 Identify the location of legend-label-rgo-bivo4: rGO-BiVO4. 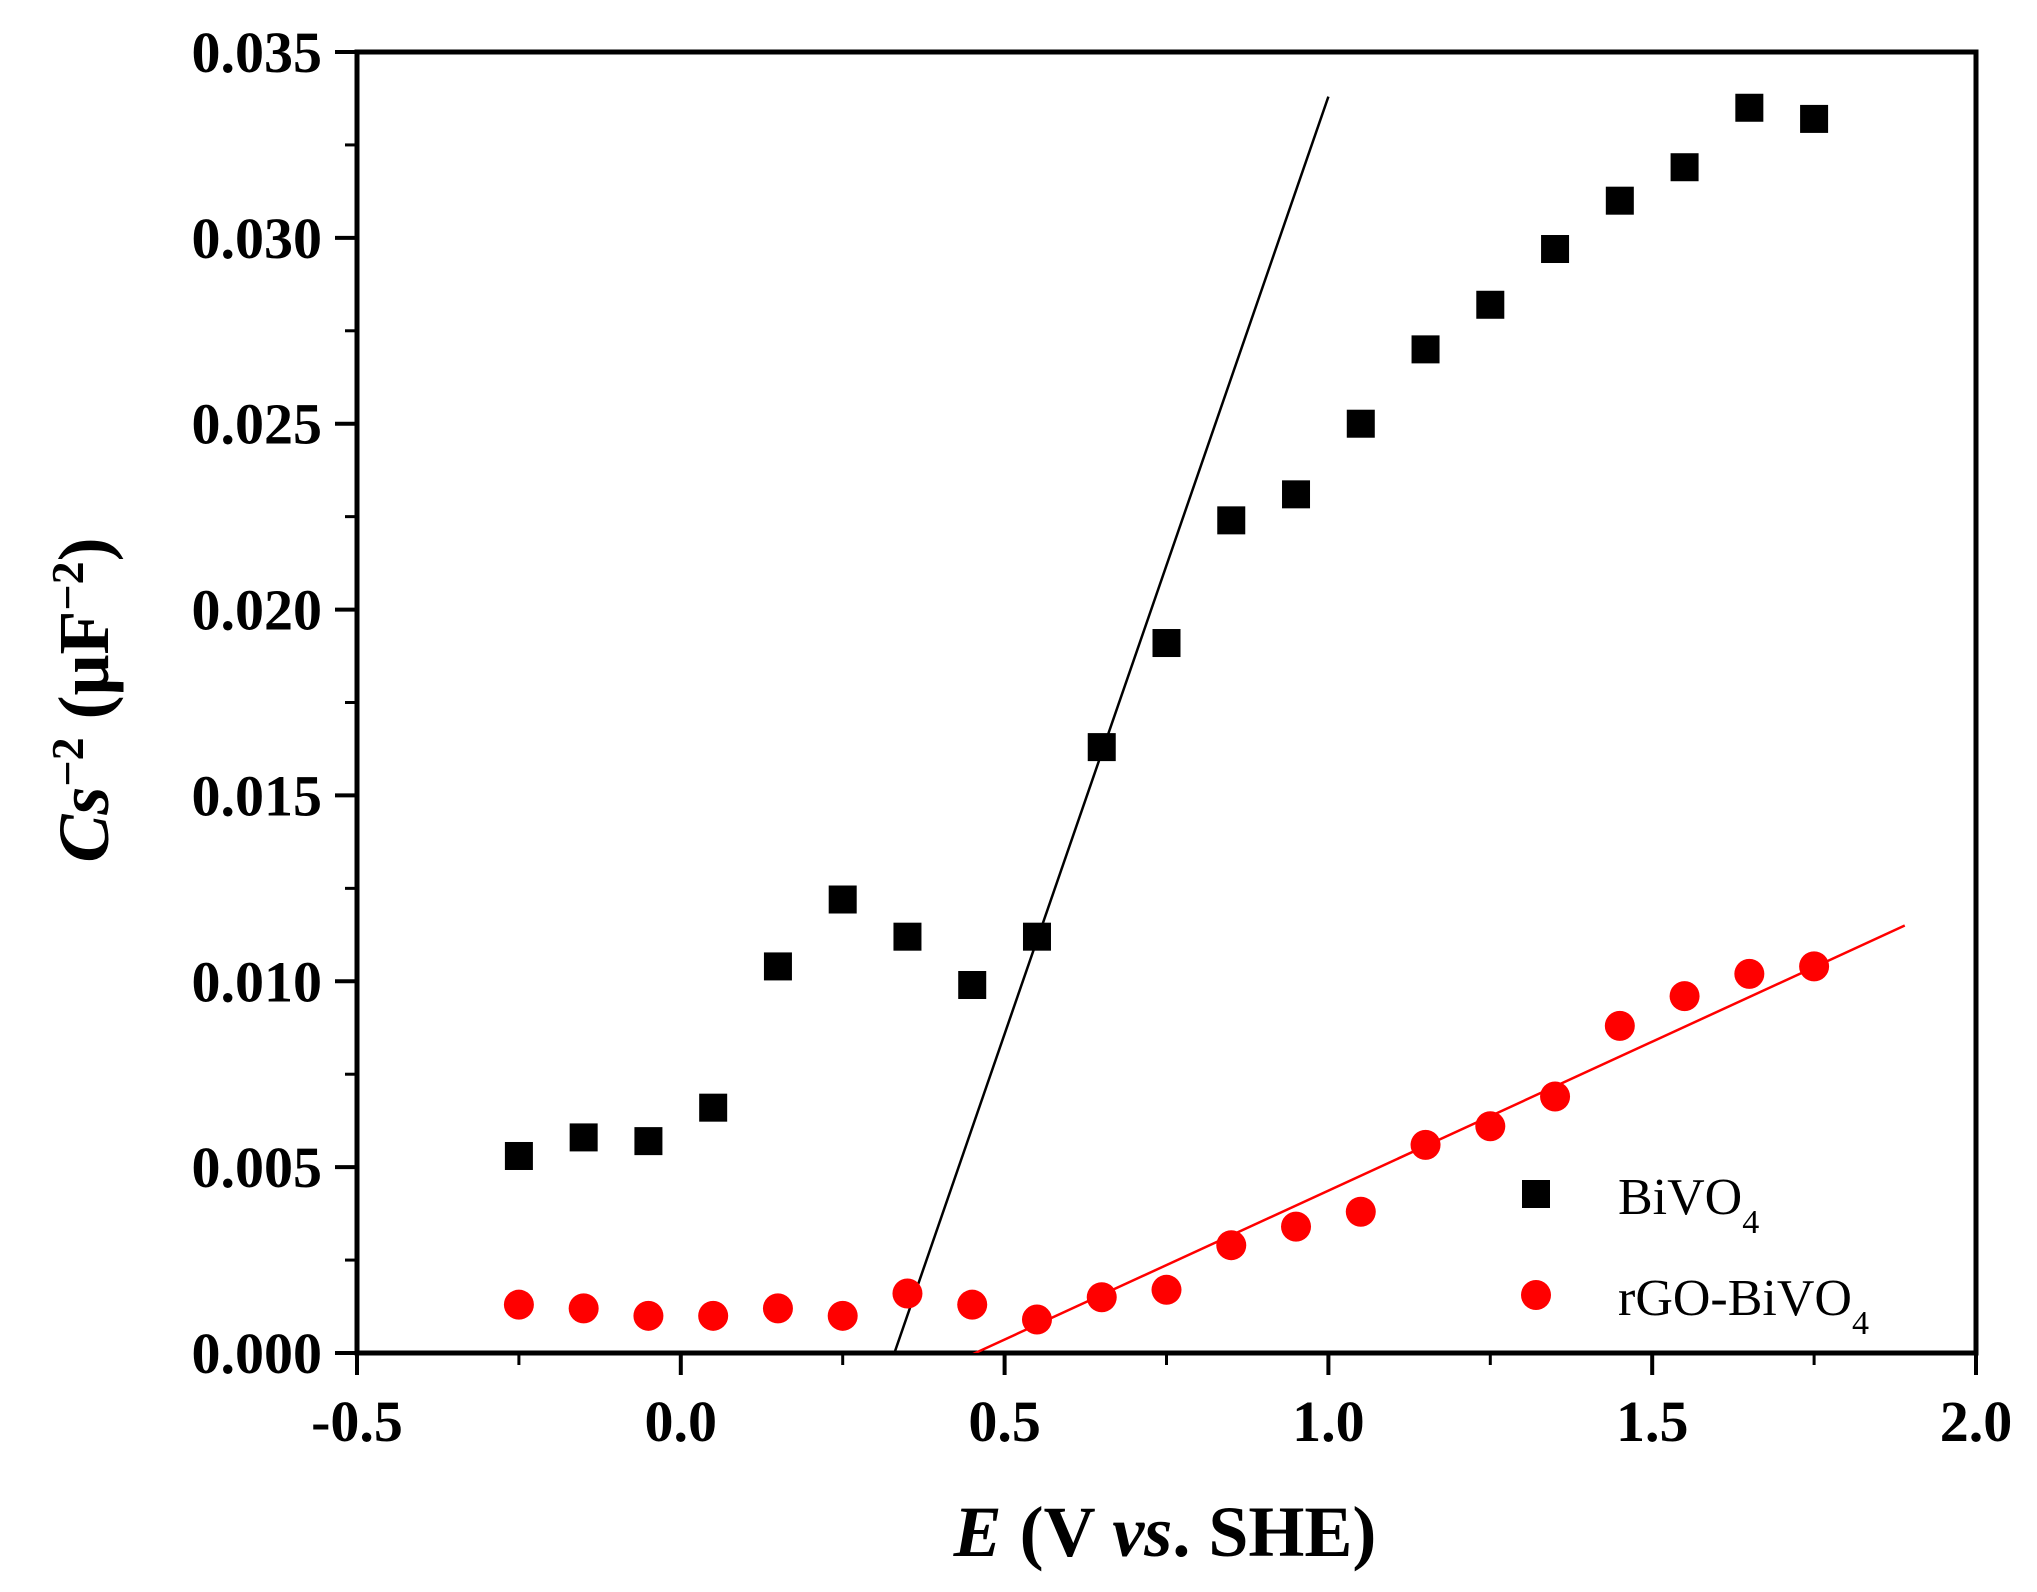
(1743, 1306).